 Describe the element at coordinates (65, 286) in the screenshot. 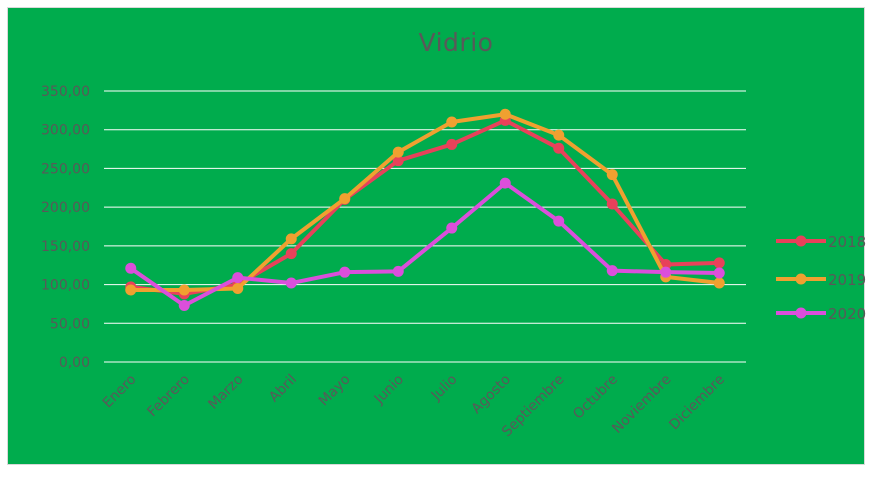

I see `y-tick-label: 100,00` at that location.